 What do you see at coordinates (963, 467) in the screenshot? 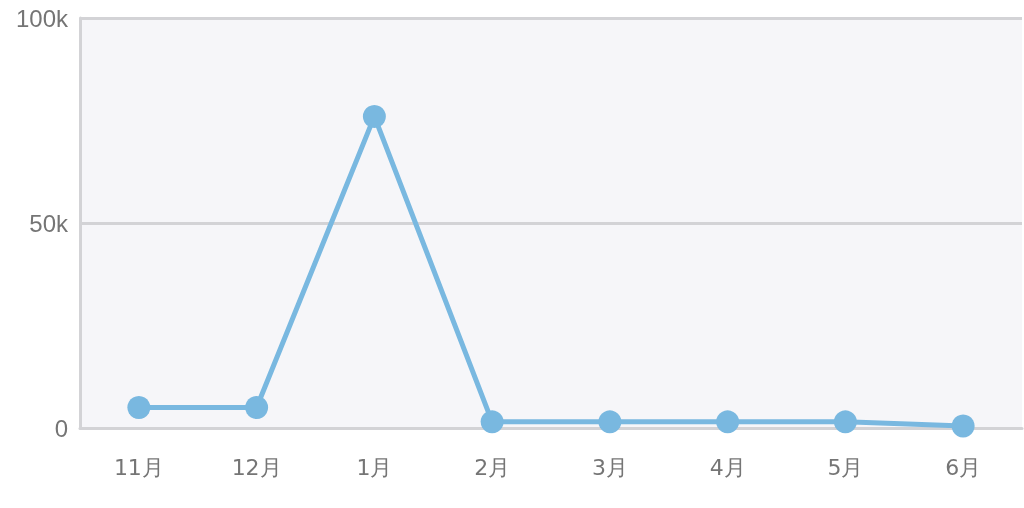
I see `x-tick-label: 6月` at bounding box center [963, 467].